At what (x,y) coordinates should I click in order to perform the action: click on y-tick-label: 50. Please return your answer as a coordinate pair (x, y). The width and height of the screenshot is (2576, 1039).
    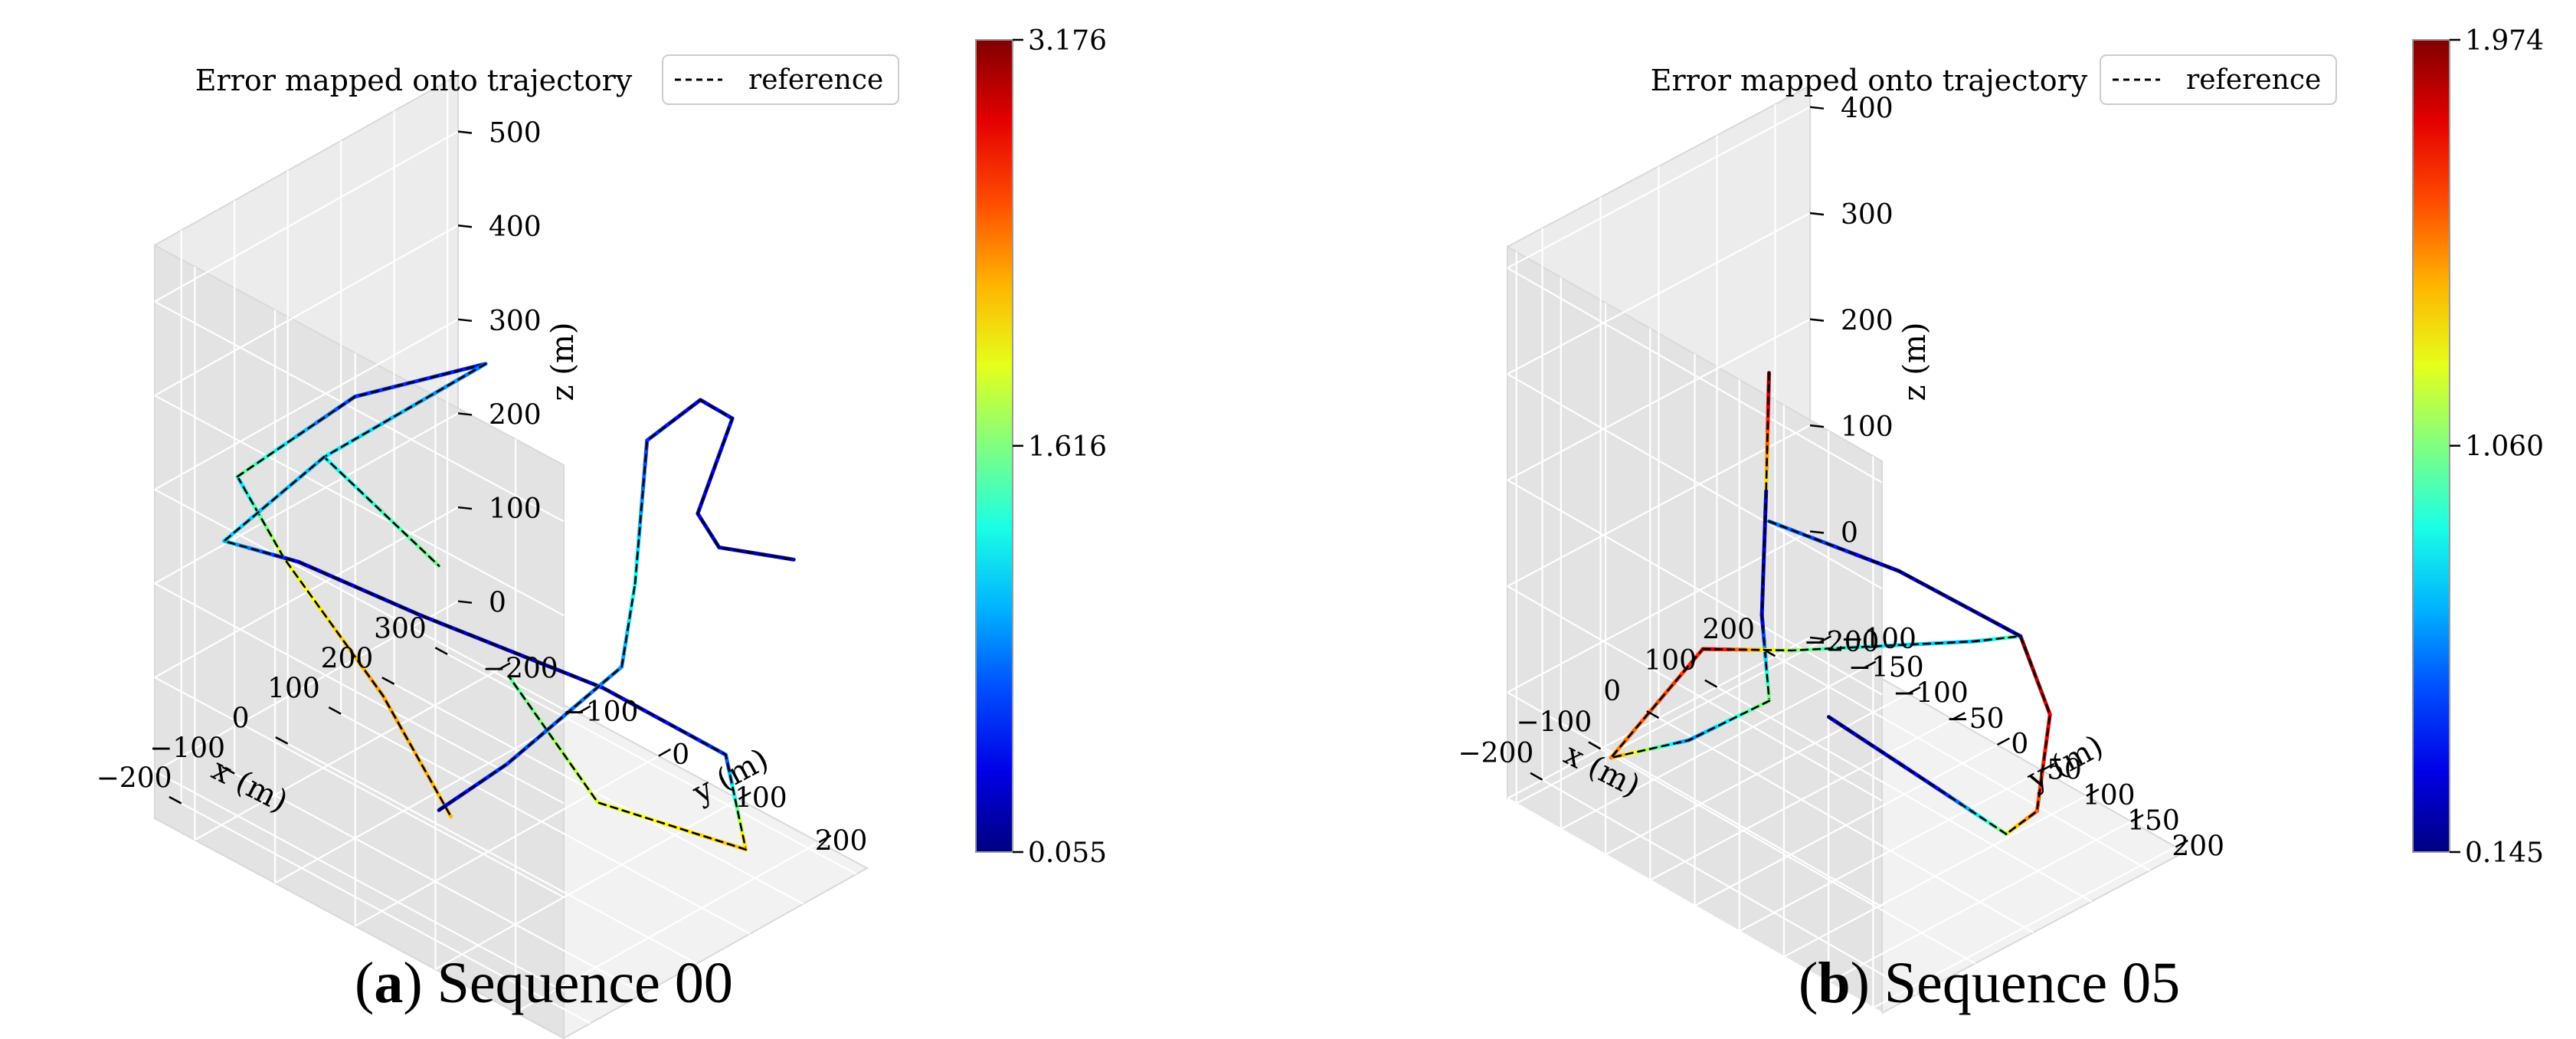
    Looking at the image, I should click on (2064, 770).